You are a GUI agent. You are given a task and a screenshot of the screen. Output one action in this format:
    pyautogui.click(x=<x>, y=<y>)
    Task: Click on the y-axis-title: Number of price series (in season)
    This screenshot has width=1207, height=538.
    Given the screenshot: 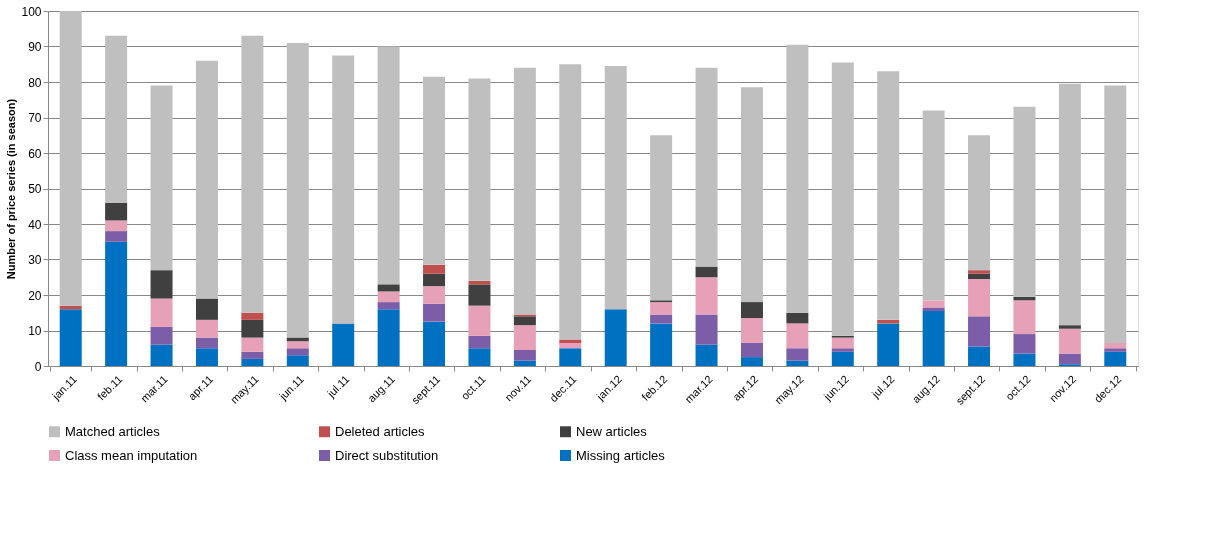 What is the action you would take?
    pyautogui.click(x=11, y=189)
    